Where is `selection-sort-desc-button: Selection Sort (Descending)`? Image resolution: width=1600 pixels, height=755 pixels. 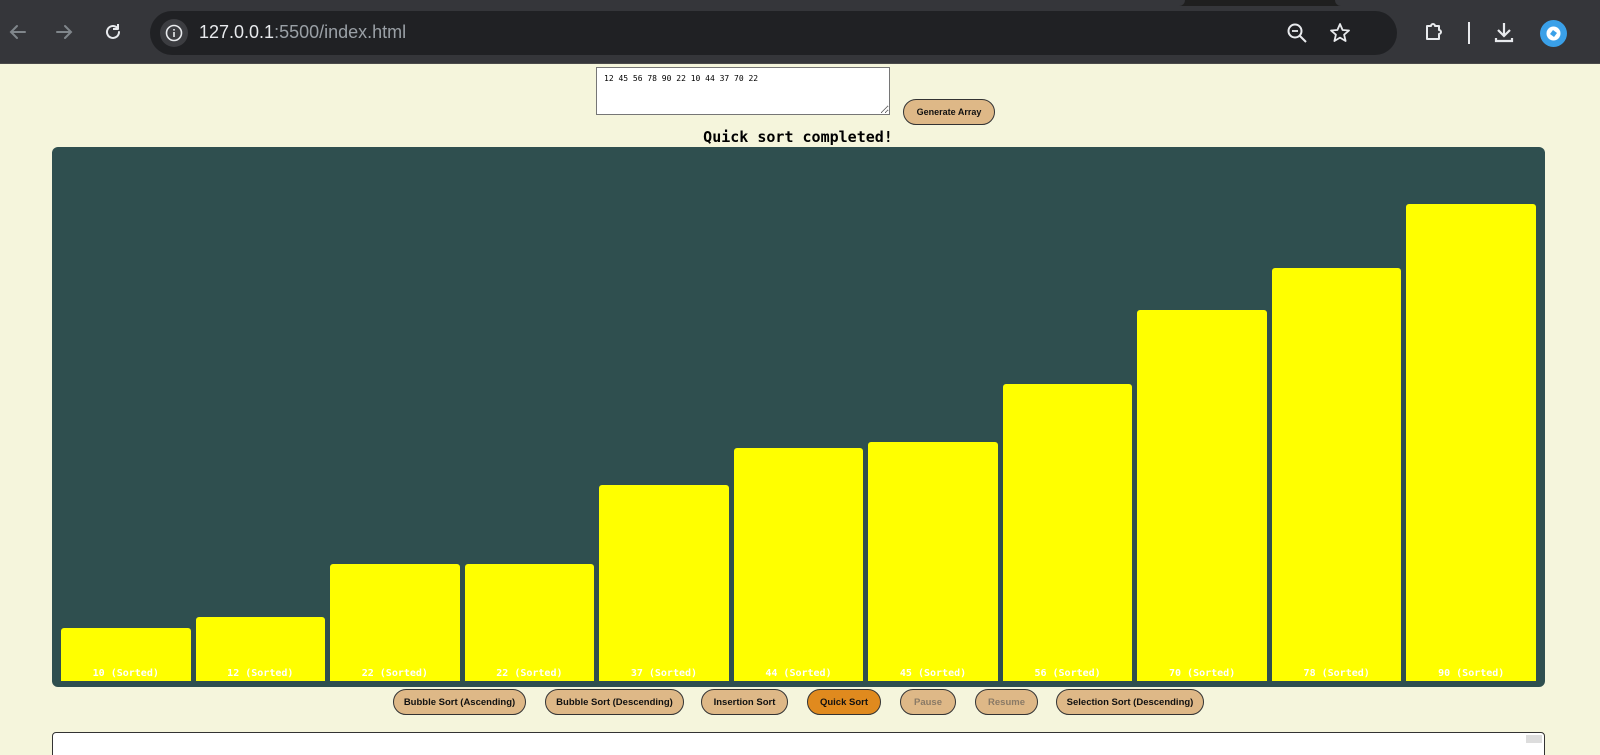
selection-sort-desc-button: Selection Sort (Descending) is located at coordinates (1130, 702).